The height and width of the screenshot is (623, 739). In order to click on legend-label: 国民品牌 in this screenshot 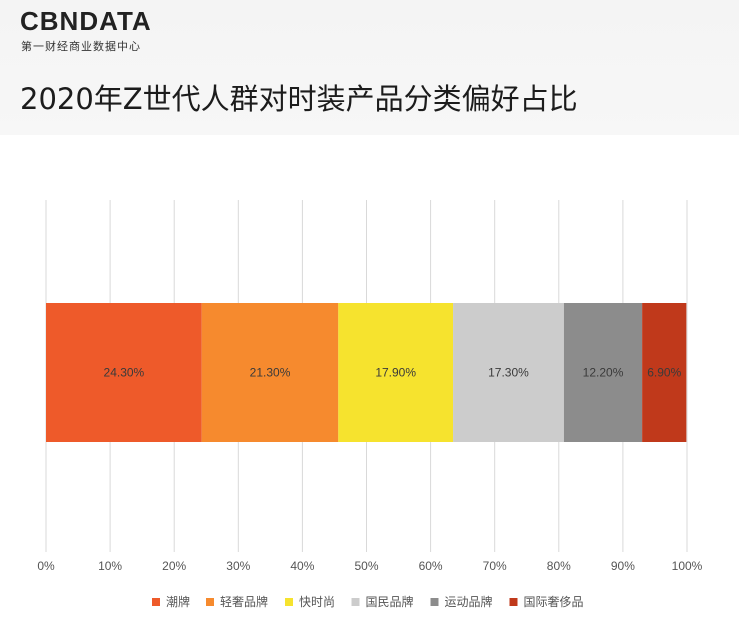, I will do `click(390, 602)`.